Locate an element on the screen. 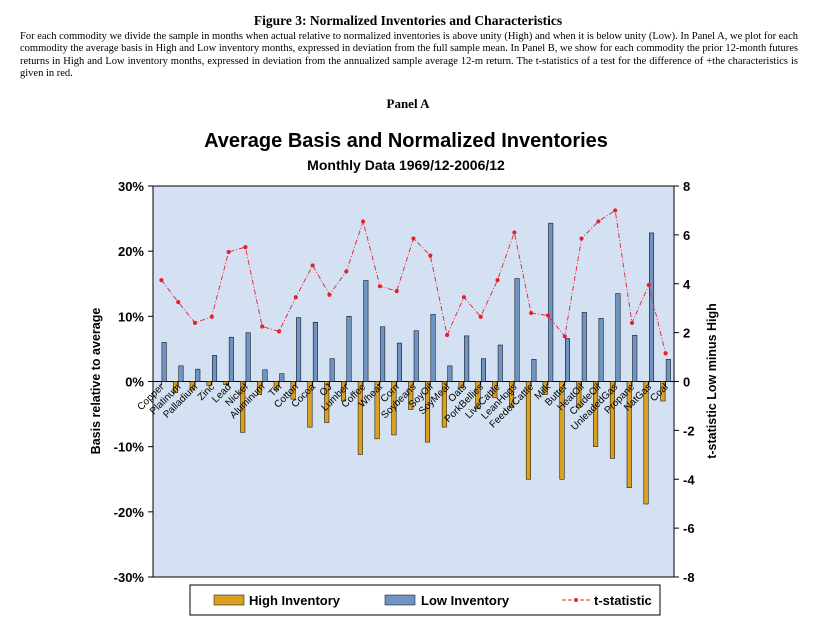 The width and height of the screenshot is (816, 633). bar-high-crudeoil is located at coordinates (596, 414).